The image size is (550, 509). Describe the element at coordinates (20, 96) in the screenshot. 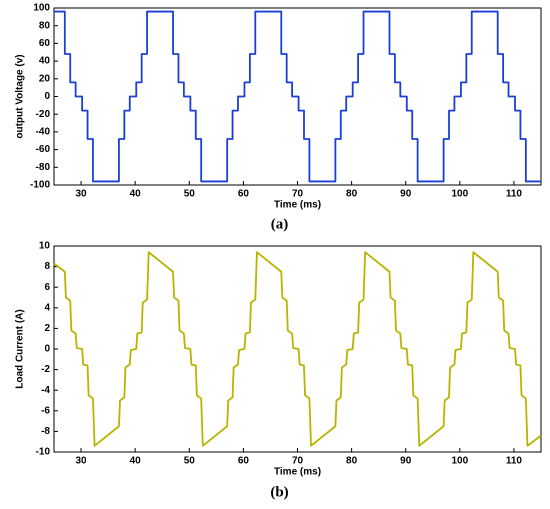

I see `y-axis-label: output Voltage (v)` at that location.